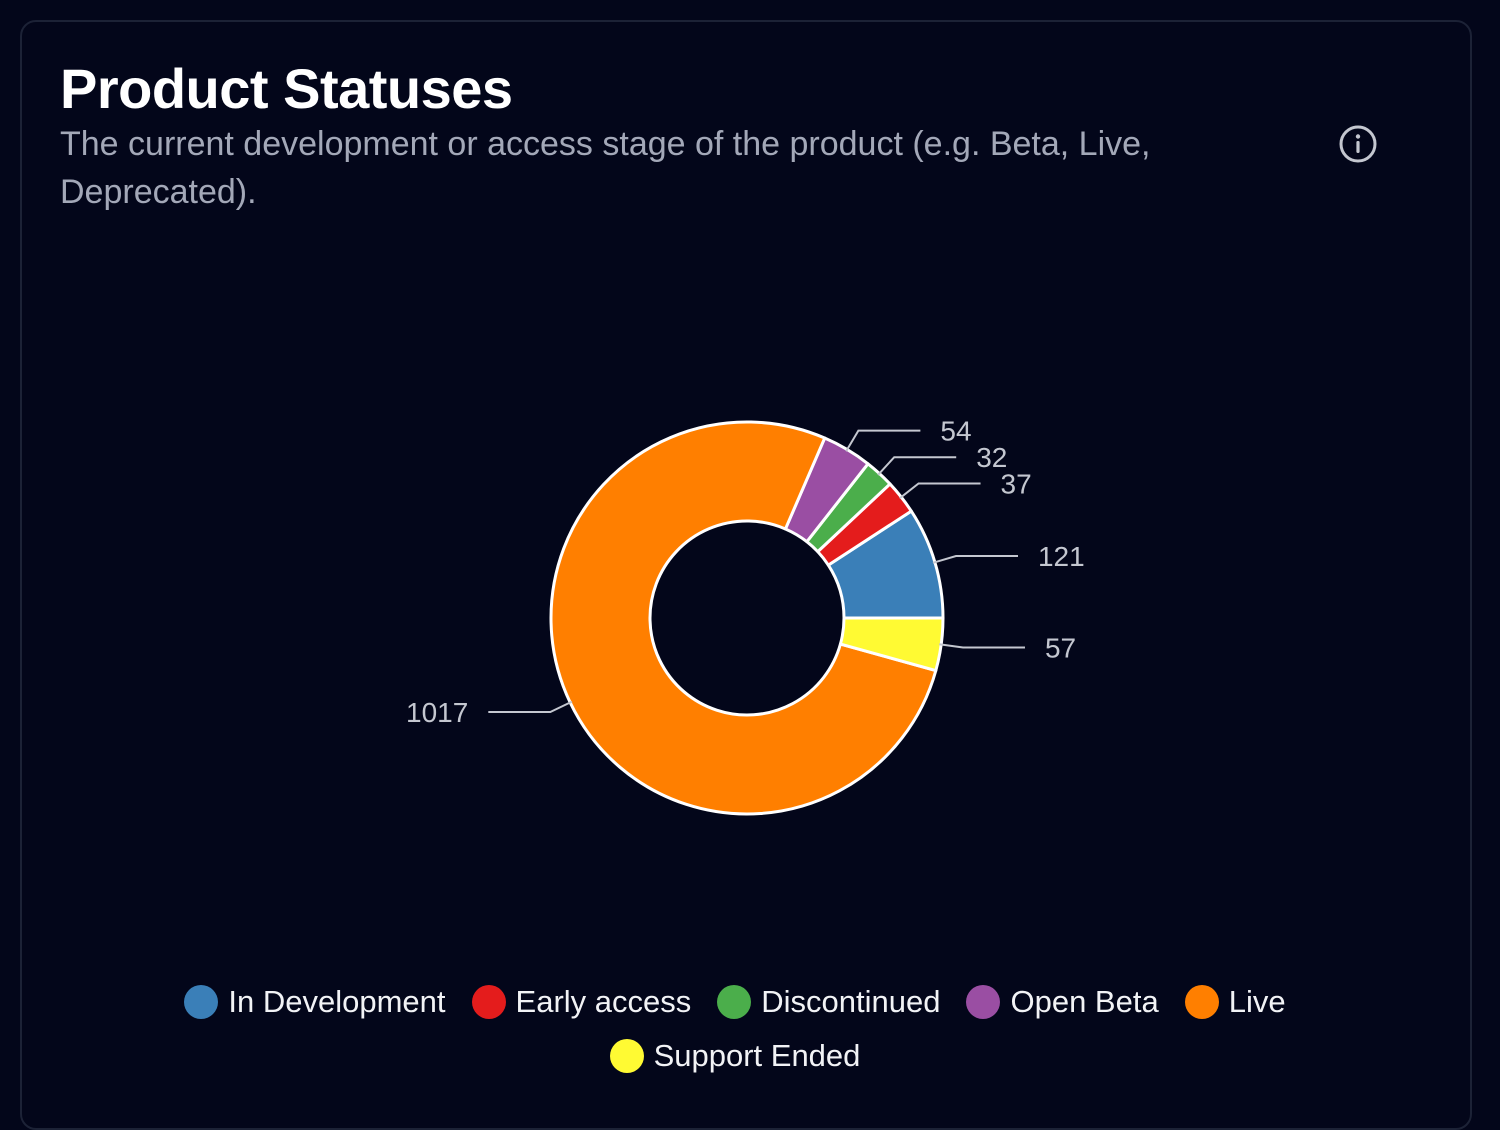 The image size is (1500, 1130). What do you see at coordinates (991, 457) in the screenshot?
I see `data-label-discontinued: 32` at bounding box center [991, 457].